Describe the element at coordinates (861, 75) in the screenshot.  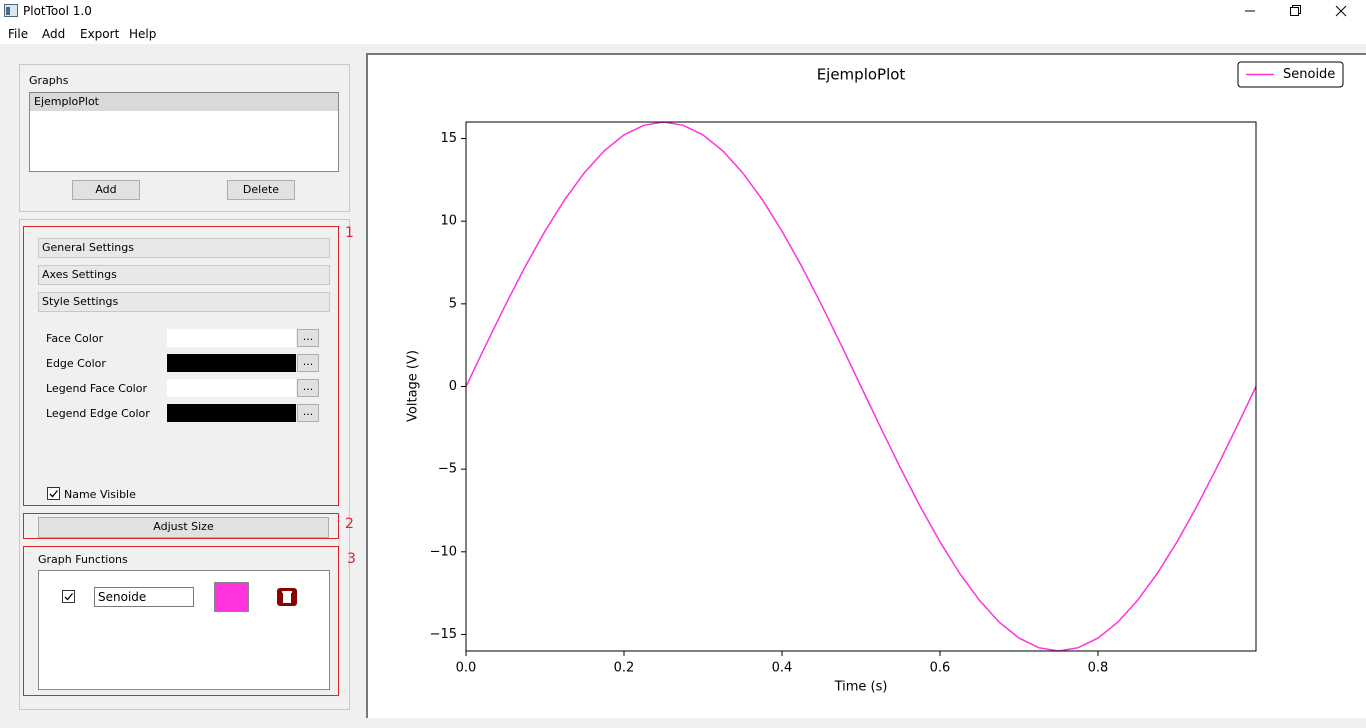
I see `chart-title: EjemploPlot` at that location.